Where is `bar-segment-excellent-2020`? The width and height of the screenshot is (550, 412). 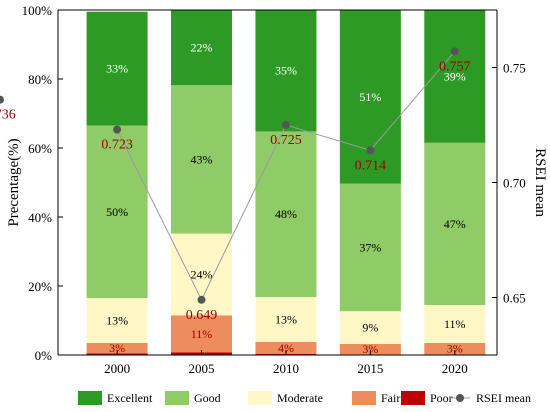 bar-segment-excellent-2020 is located at coordinates (455, 76).